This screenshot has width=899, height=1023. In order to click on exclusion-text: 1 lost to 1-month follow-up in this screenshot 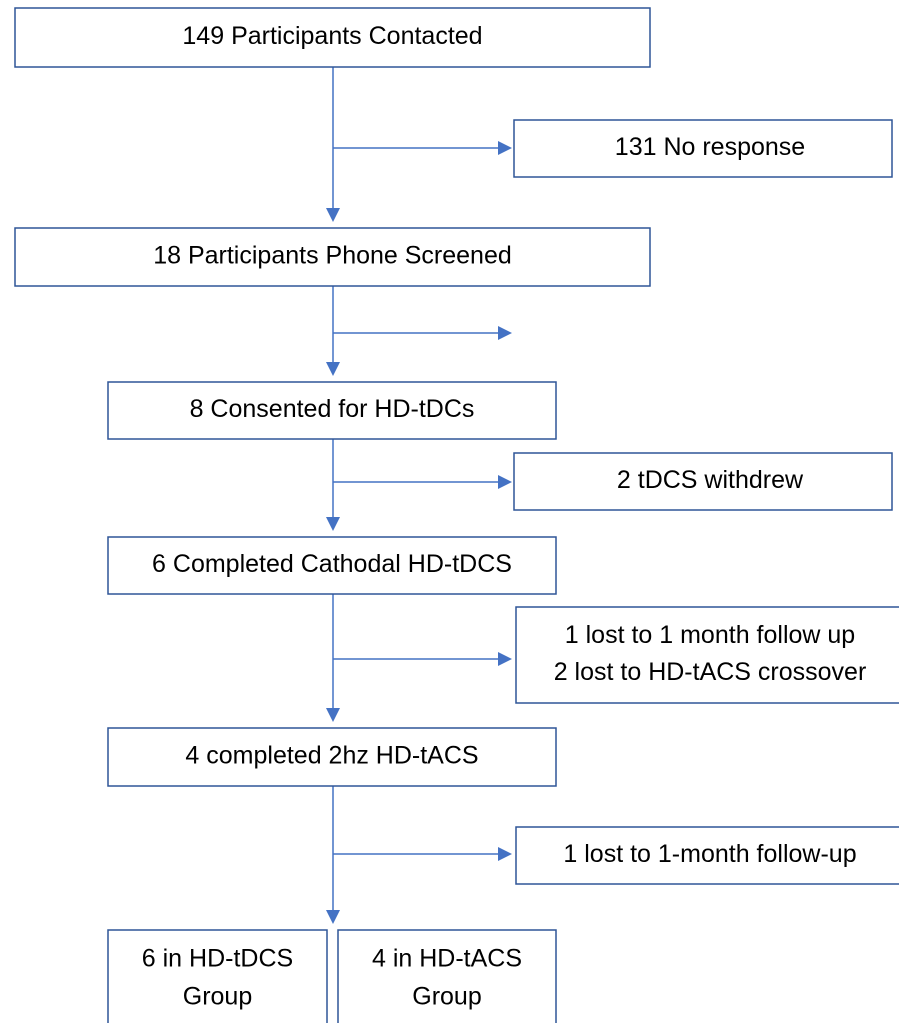, I will do `click(709, 854)`.